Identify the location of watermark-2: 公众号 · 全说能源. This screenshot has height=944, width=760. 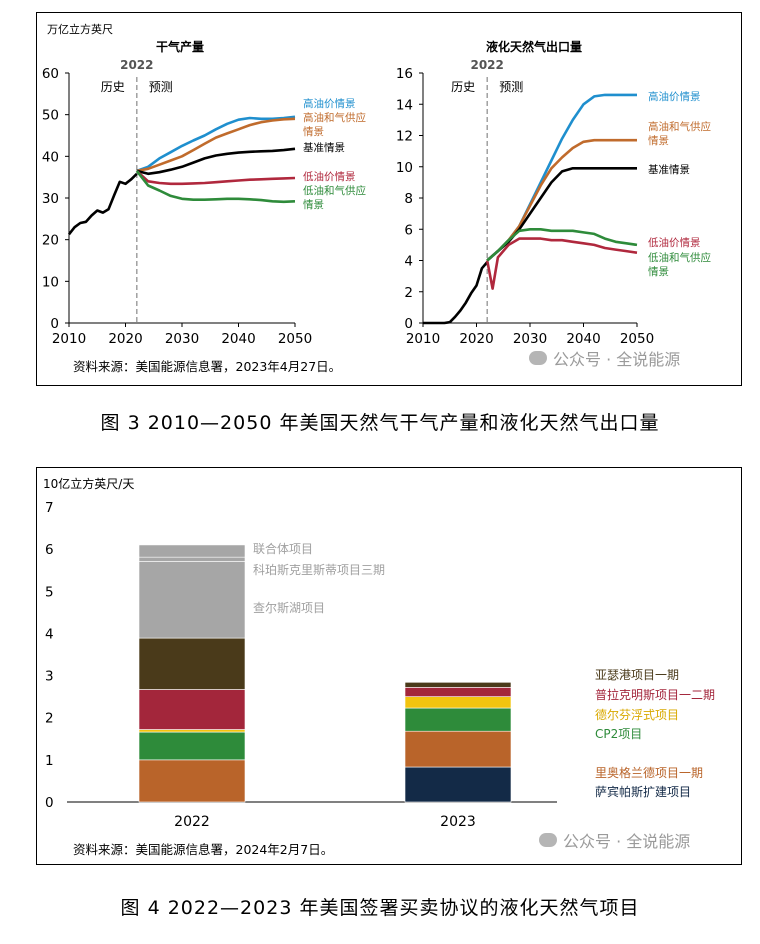
(614, 840).